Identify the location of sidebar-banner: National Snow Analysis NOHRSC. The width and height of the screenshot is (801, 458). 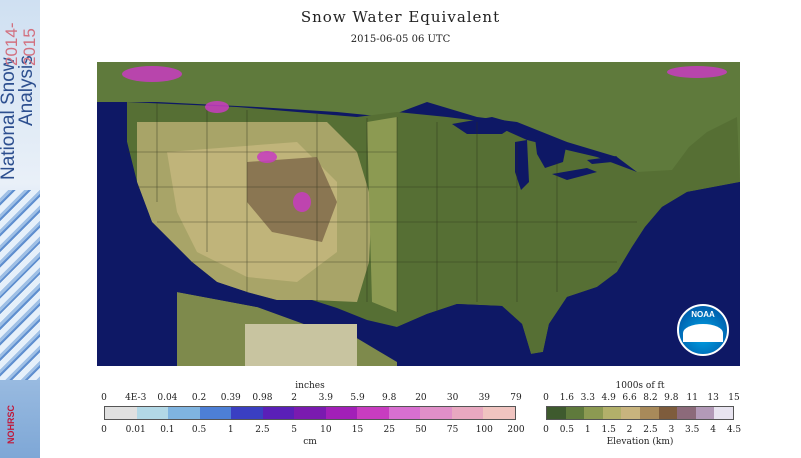
(20, 229).